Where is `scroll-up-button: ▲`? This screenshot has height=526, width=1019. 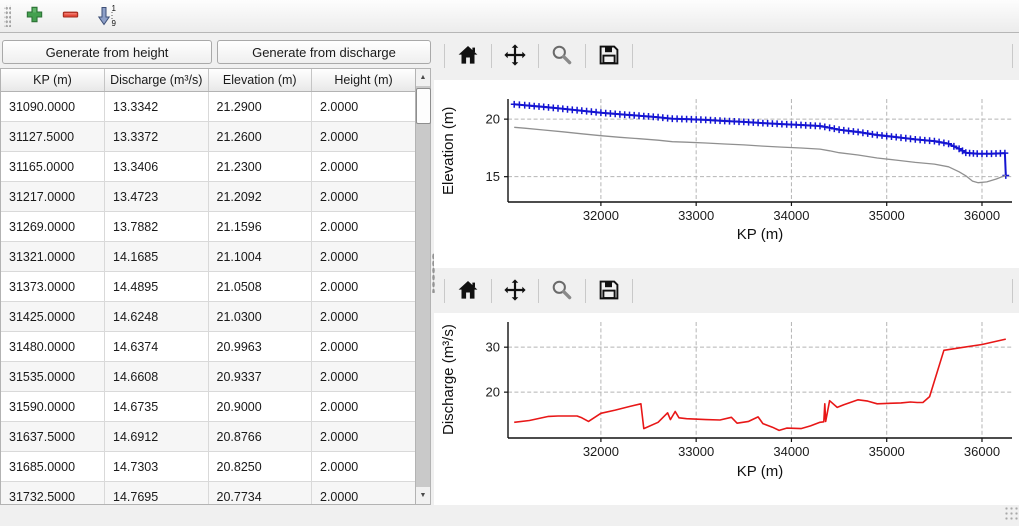 scroll-up-button: ▲ is located at coordinates (423, 77).